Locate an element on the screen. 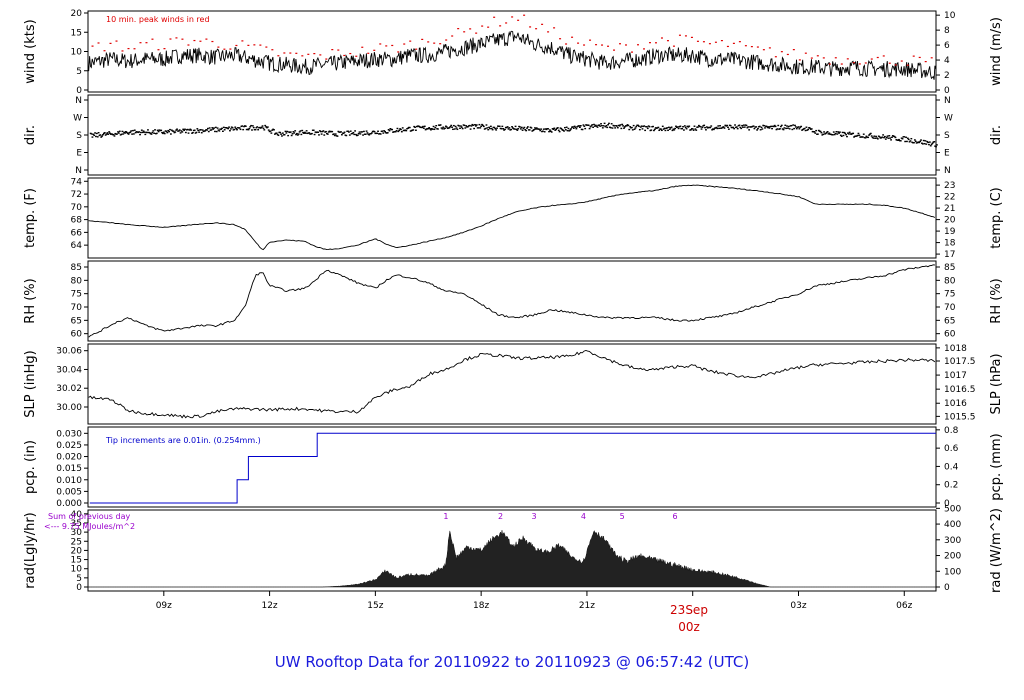 The width and height of the screenshot is (1024, 700). pcp-left-tick-label: 0.005 is located at coordinates (69, 492).